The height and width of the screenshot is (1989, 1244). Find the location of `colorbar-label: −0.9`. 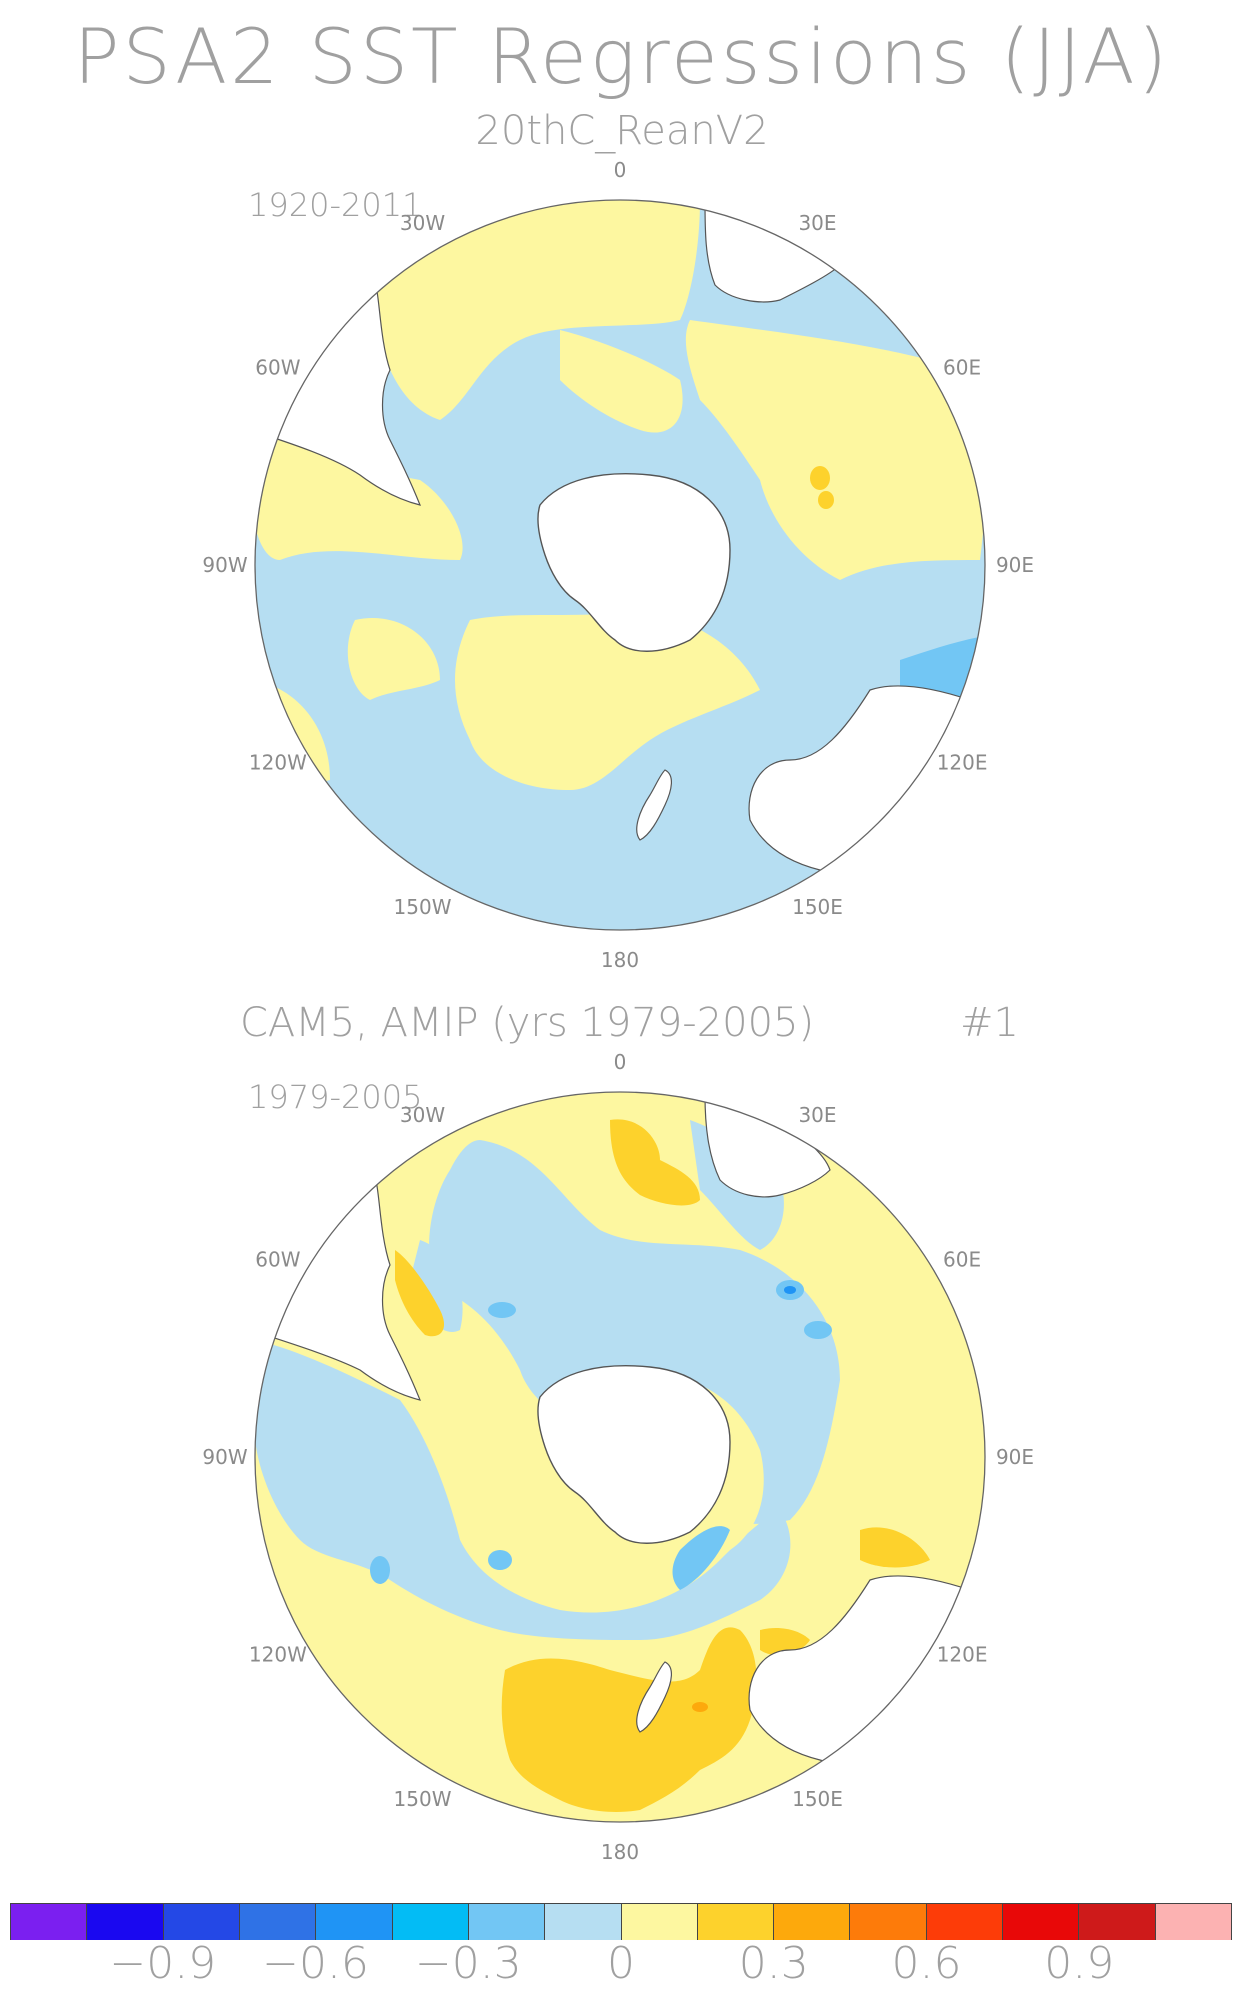

colorbar-label: −0.9 is located at coordinates (163, 1963).